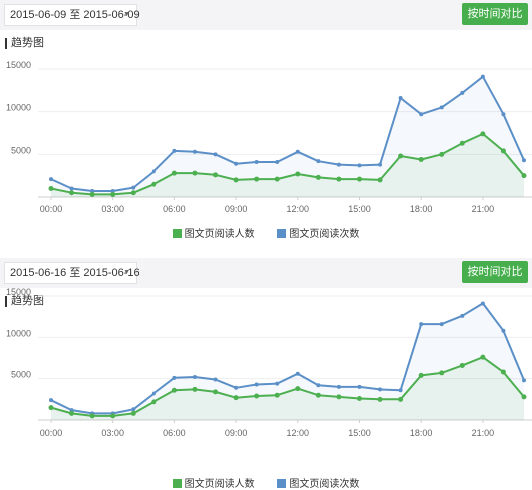 Image resolution: width=532 pixels, height=490 pixels. I want to click on date-range-picker: 2015-06-09 至 2015-06-09 ▼, so click(72, 15).